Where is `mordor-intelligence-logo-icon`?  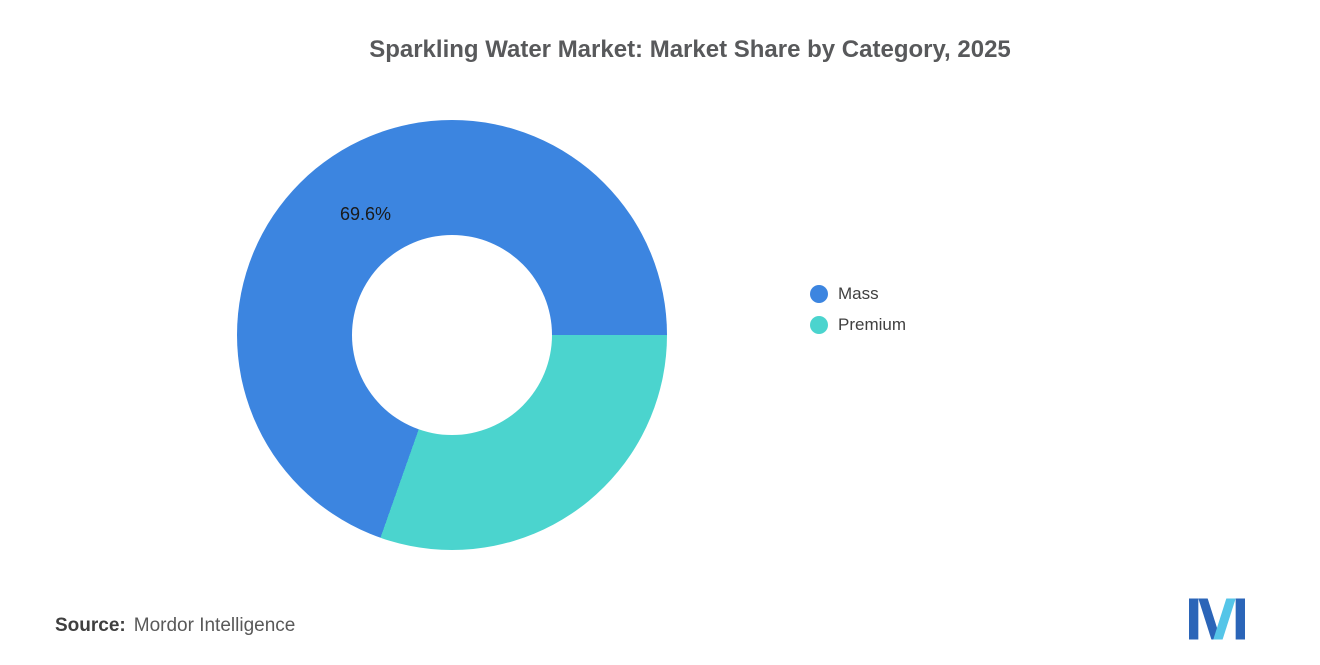 mordor-intelligence-logo-icon is located at coordinates (1217, 619).